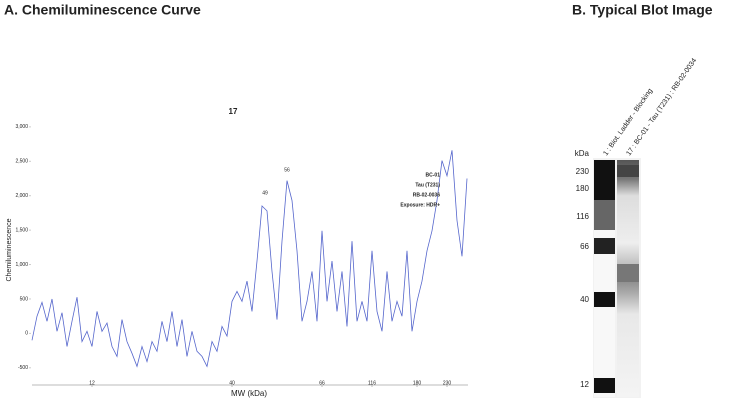 Image resolution: width=735 pixels, height=407 pixels. What do you see at coordinates (23, 368) in the screenshot?
I see `y-tick-label: -500` at bounding box center [23, 368].